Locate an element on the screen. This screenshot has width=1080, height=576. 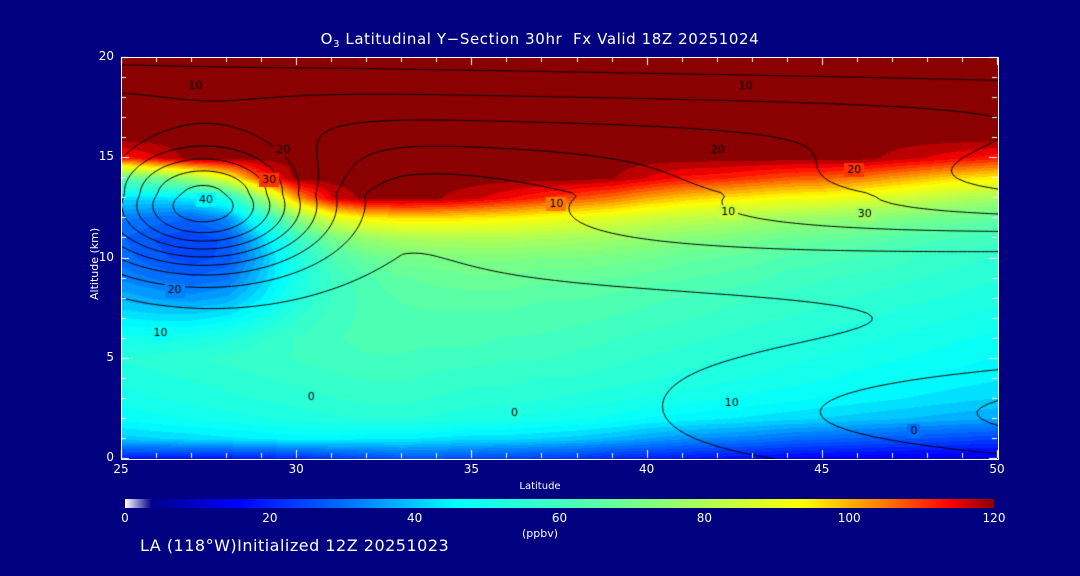
x-tick-label: 25 is located at coordinates (121, 469).